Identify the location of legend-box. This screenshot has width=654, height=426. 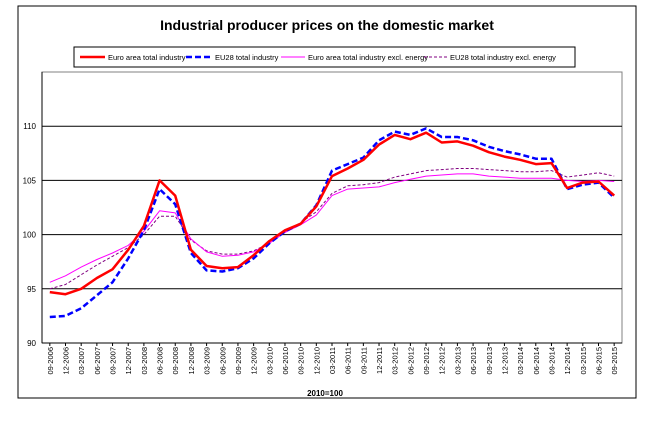
(324, 57).